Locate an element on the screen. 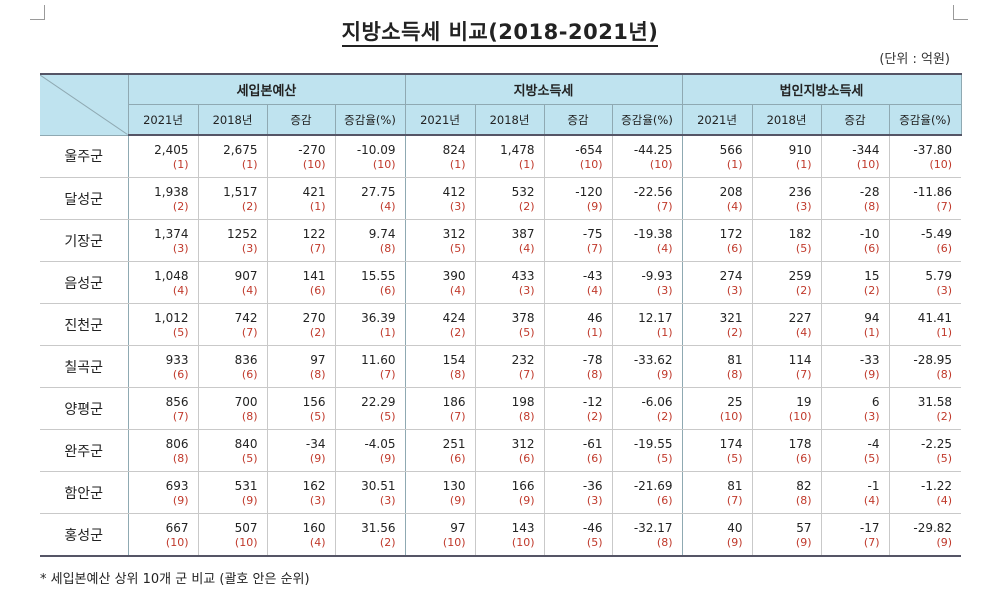  cell-value: 390 is located at coordinates (454, 275).